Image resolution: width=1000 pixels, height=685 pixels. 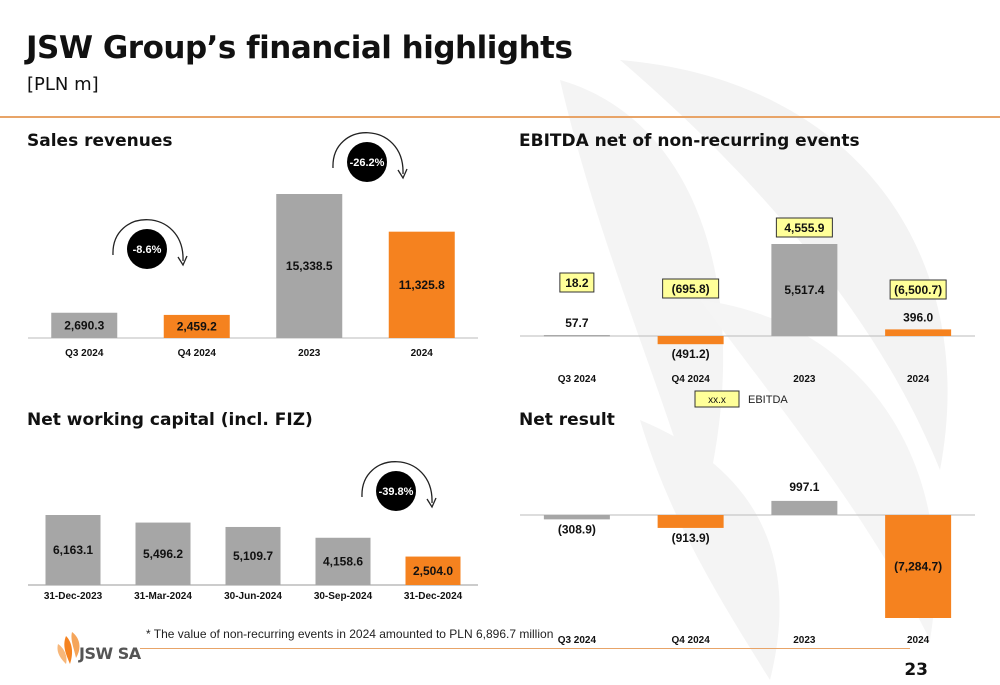 I want to click on sales-change-arrow-1-head, so click(x=402, y=174).